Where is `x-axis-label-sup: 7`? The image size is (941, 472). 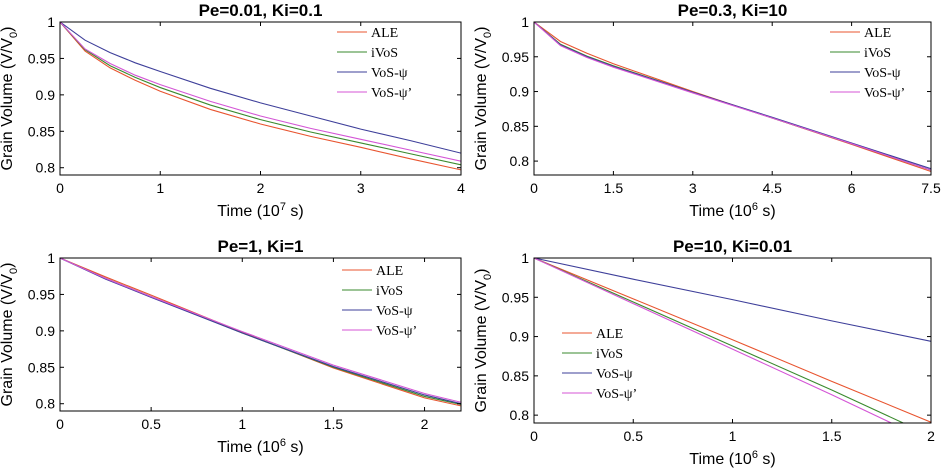 x-axis-label-sup: 7 is located at coordinates (283, 207).